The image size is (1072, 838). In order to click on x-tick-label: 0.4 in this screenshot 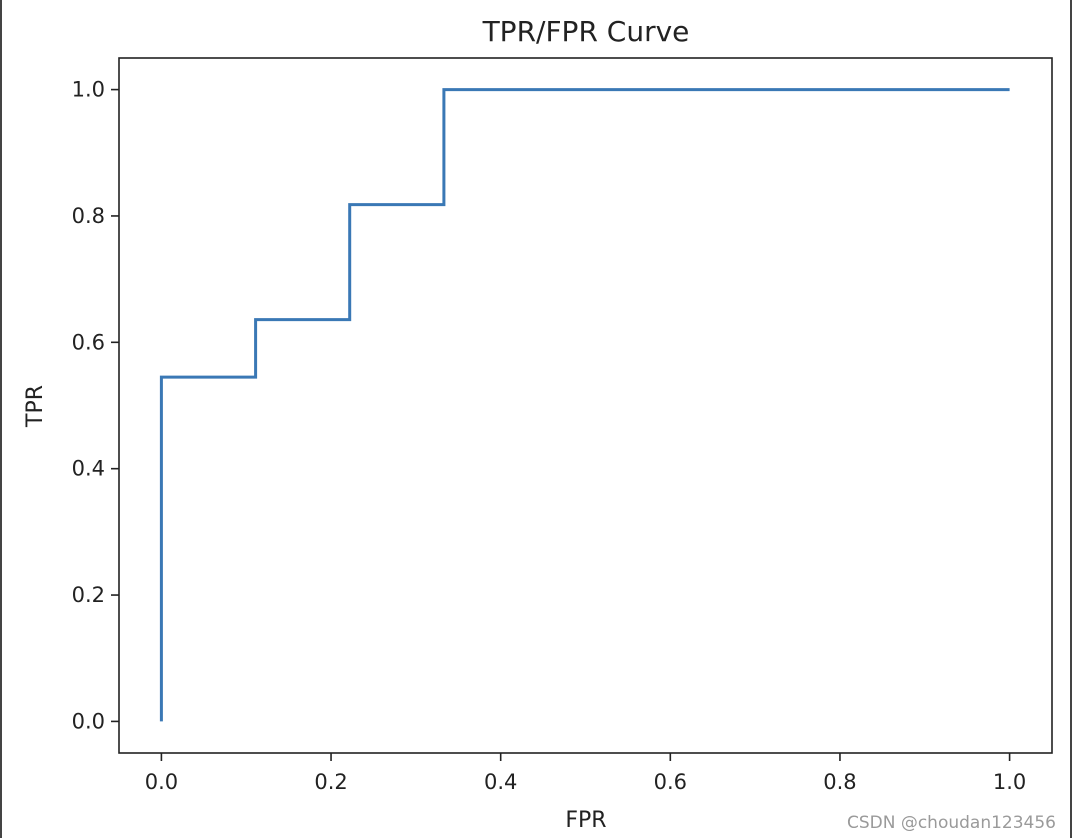, I will do `click(500, 782)`.